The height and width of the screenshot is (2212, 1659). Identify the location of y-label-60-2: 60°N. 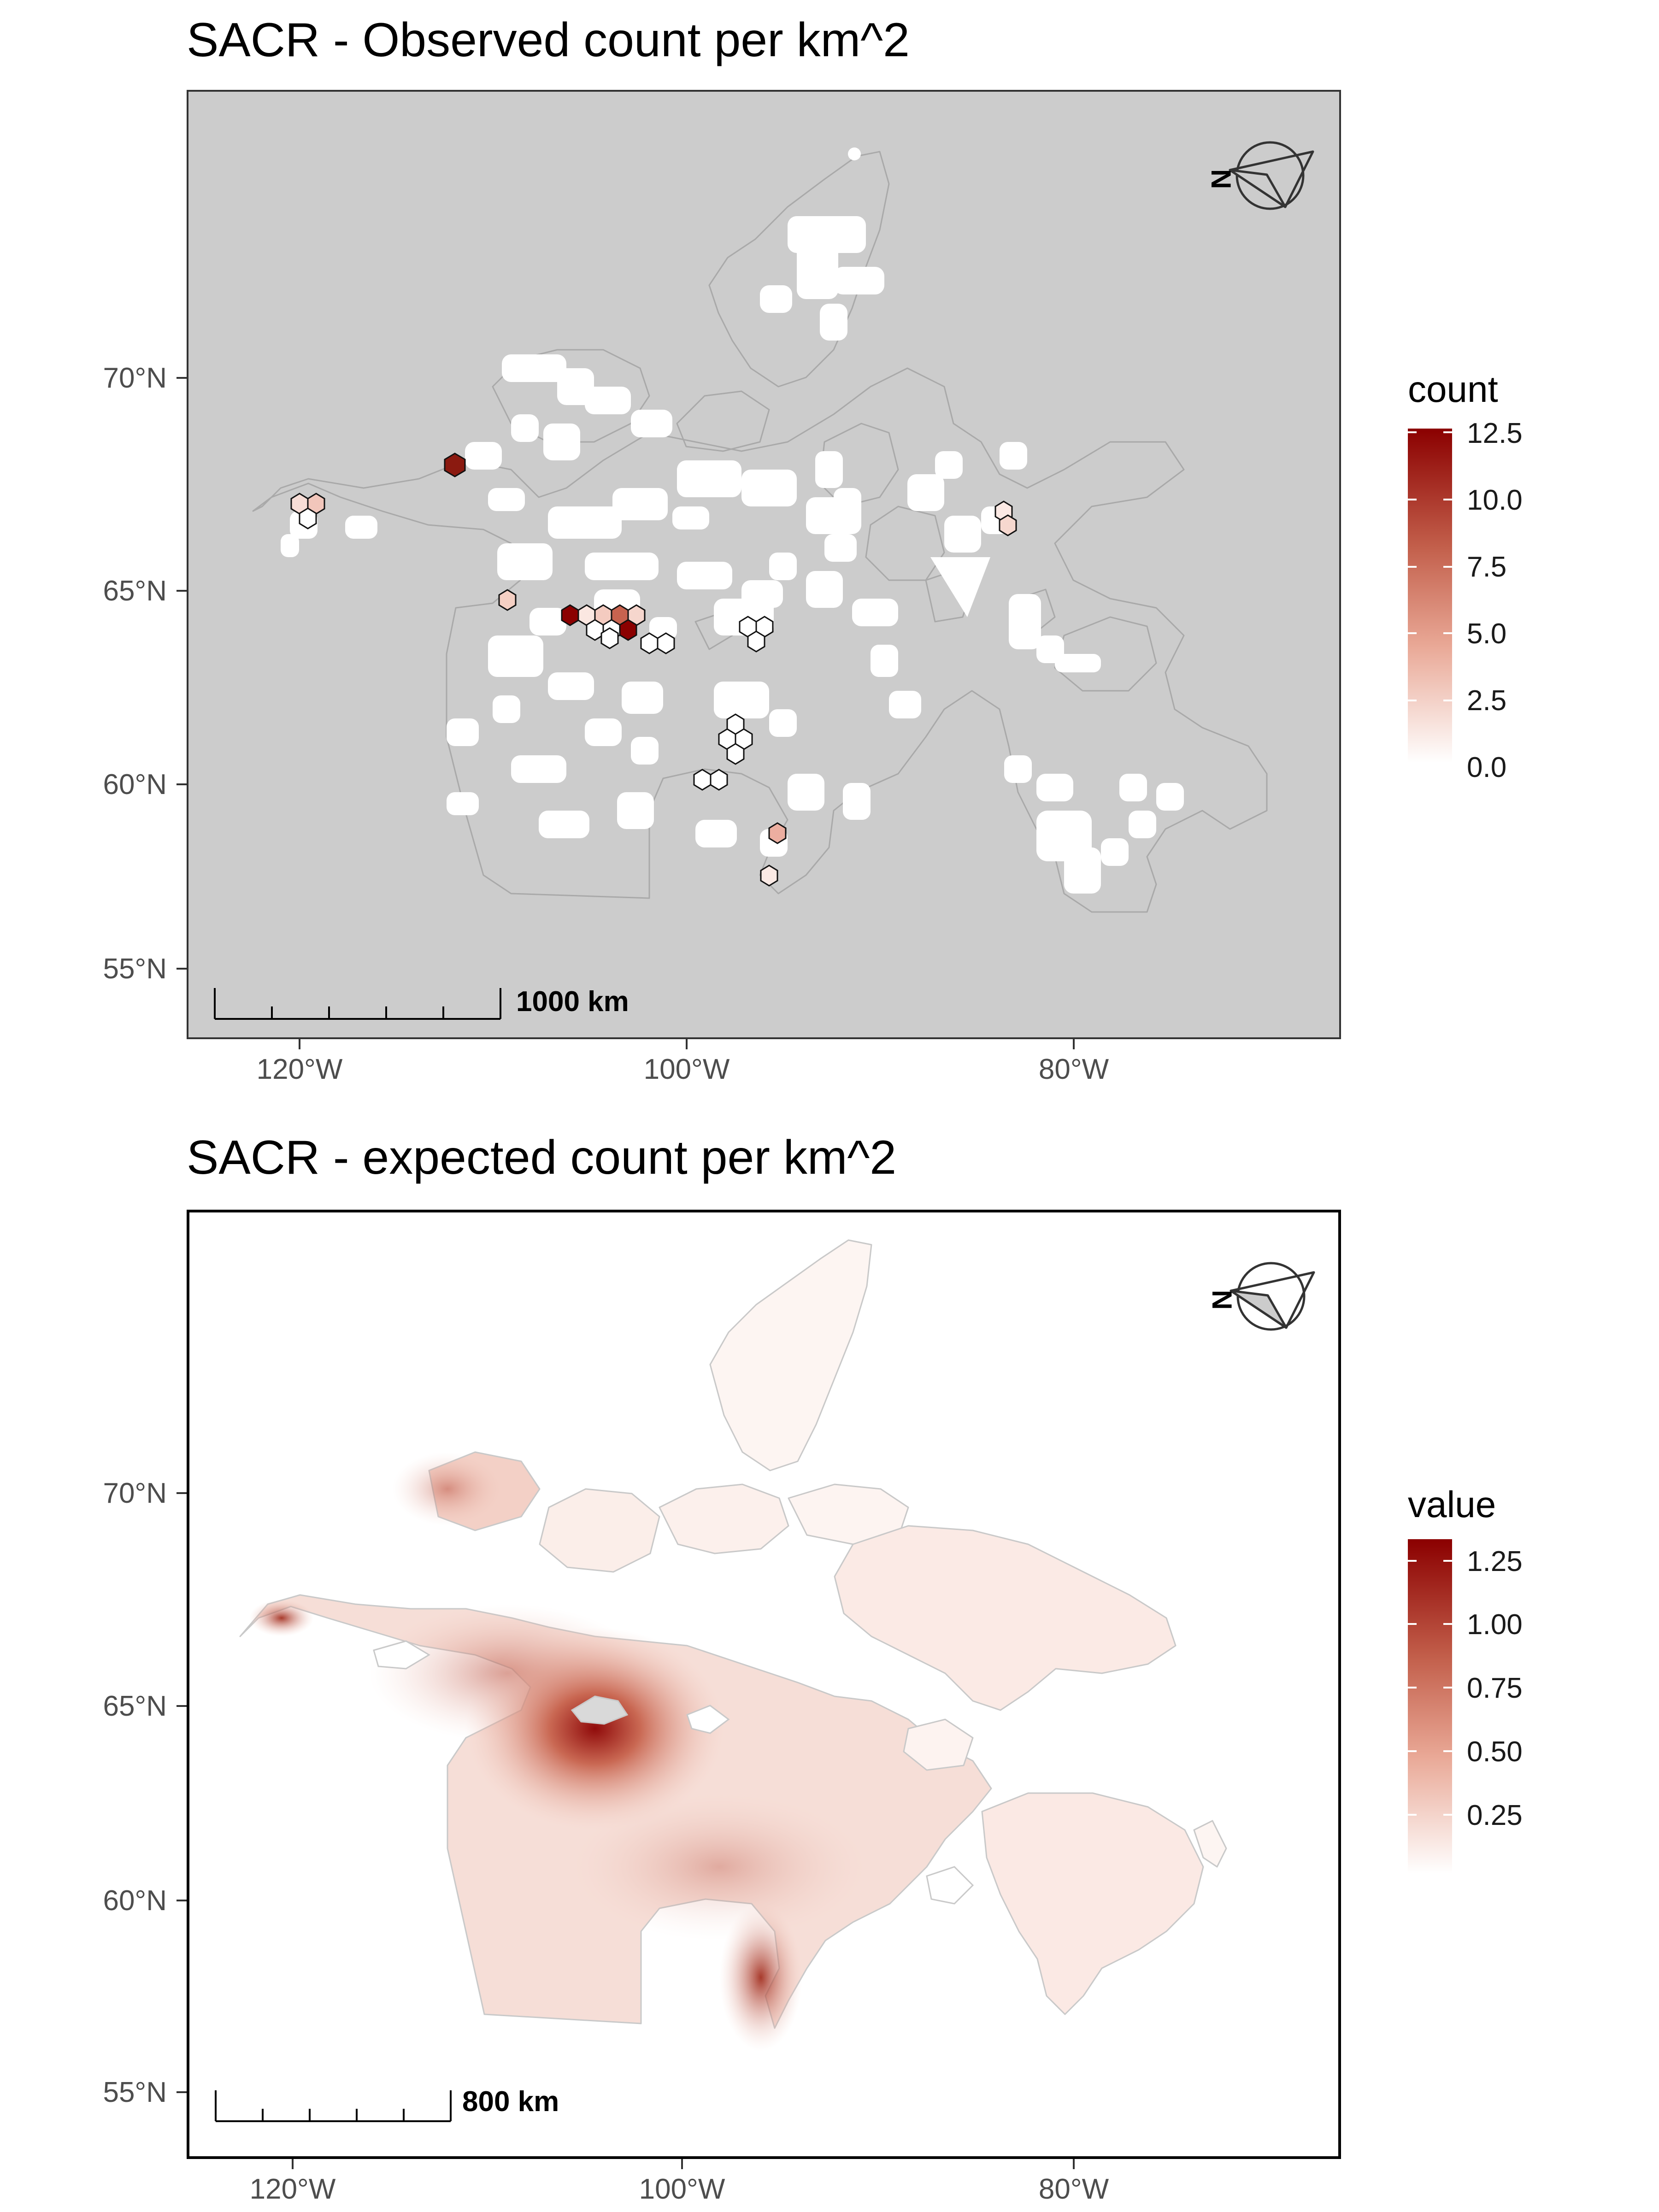
(135, 1901).